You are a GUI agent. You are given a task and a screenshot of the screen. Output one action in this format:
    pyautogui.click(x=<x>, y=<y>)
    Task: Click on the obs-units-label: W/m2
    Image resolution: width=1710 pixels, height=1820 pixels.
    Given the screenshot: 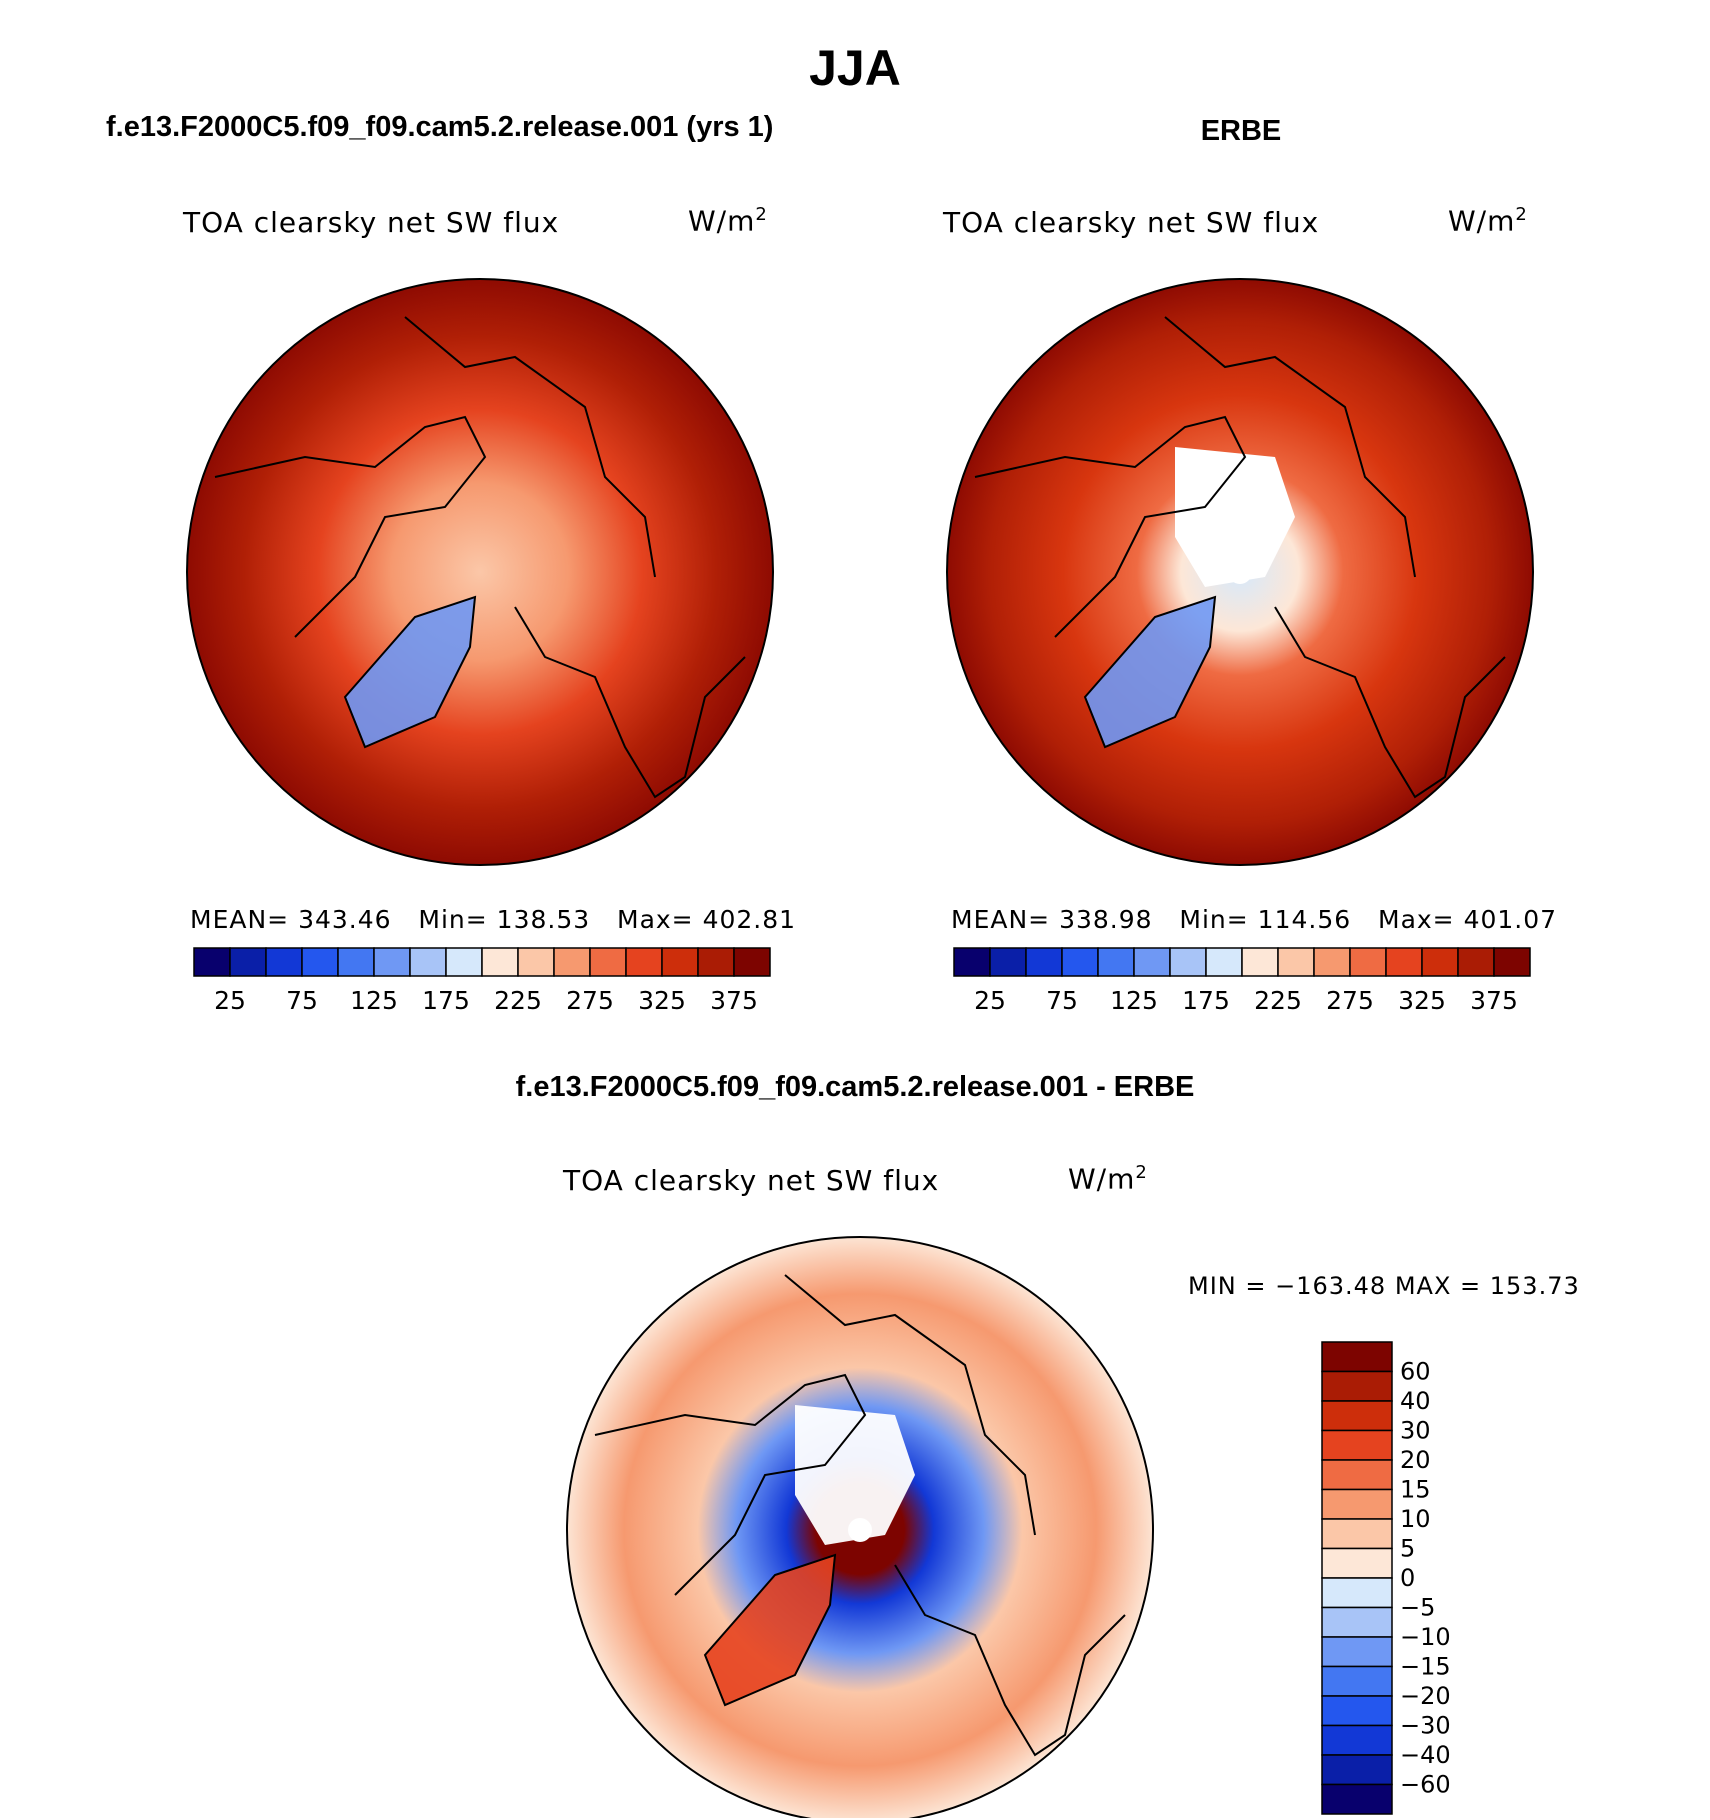 What is the action you would take?
    pyautogui.click(x=1488, y=220)
    